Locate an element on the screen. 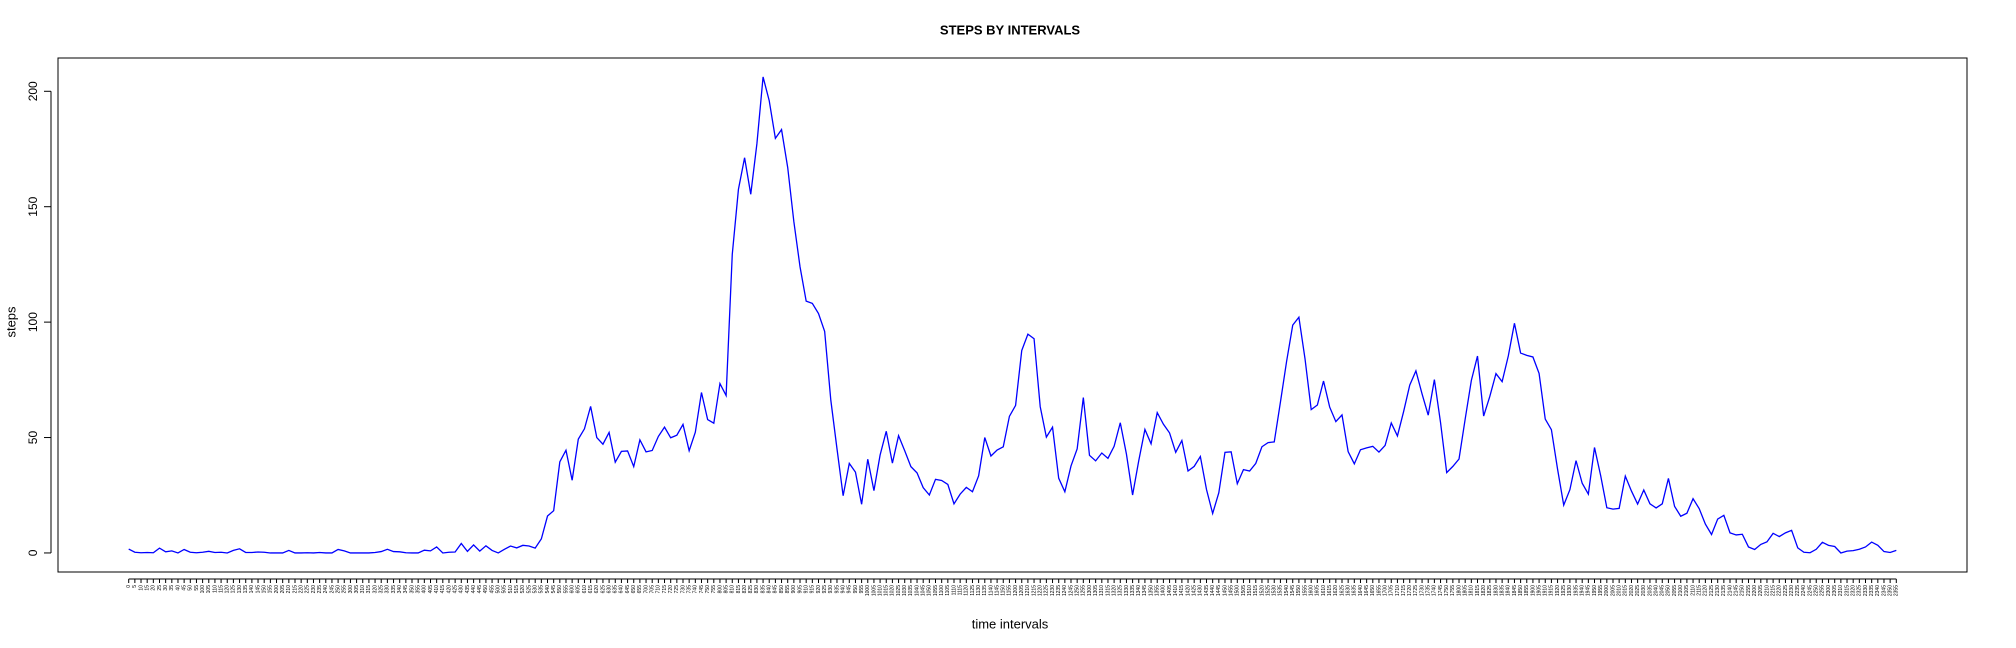  x-tick-label: 1540 is located at coordinates (1287, 590).